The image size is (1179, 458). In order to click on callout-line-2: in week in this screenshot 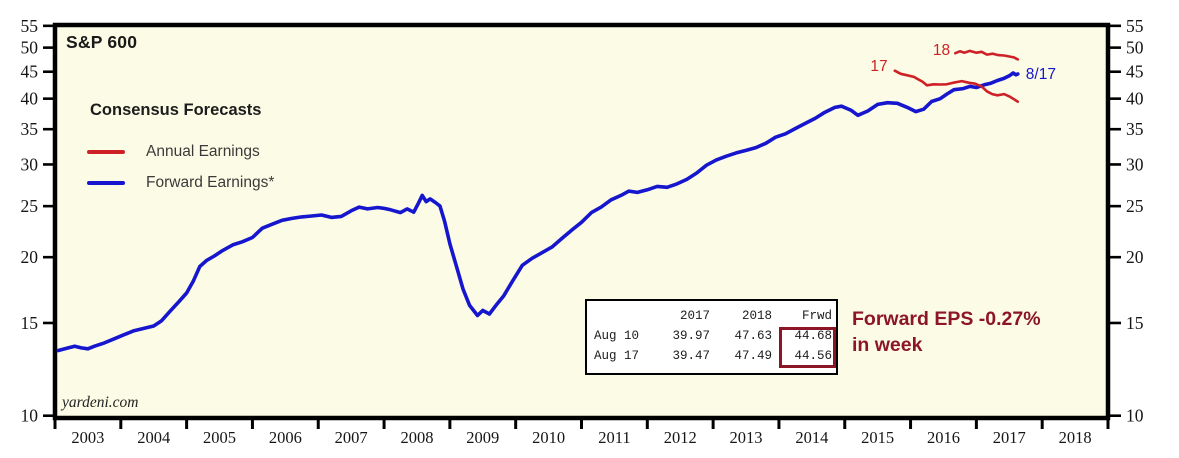, I will do `click(887, 345)`.